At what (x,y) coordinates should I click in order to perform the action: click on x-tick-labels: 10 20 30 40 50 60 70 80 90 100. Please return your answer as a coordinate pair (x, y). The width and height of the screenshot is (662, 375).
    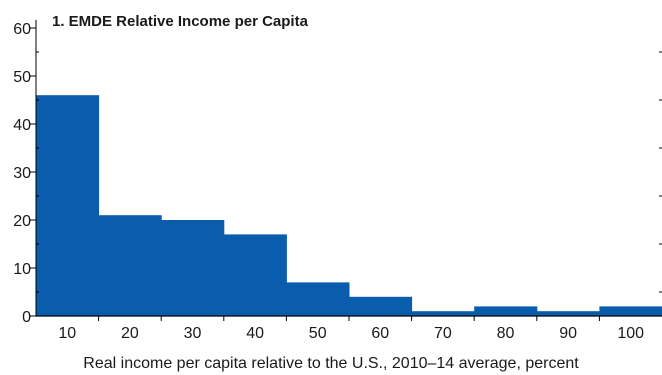
    Looking at the image, I should click on (351, 333).